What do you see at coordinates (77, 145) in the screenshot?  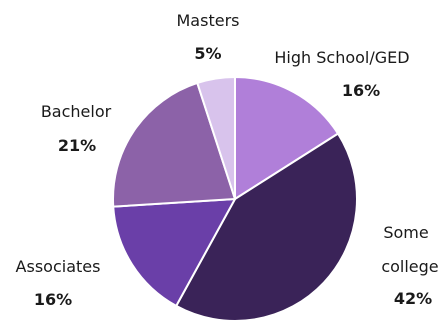 I see `slice-percent-bachelor: 21%` at bounding box center [77, 145].